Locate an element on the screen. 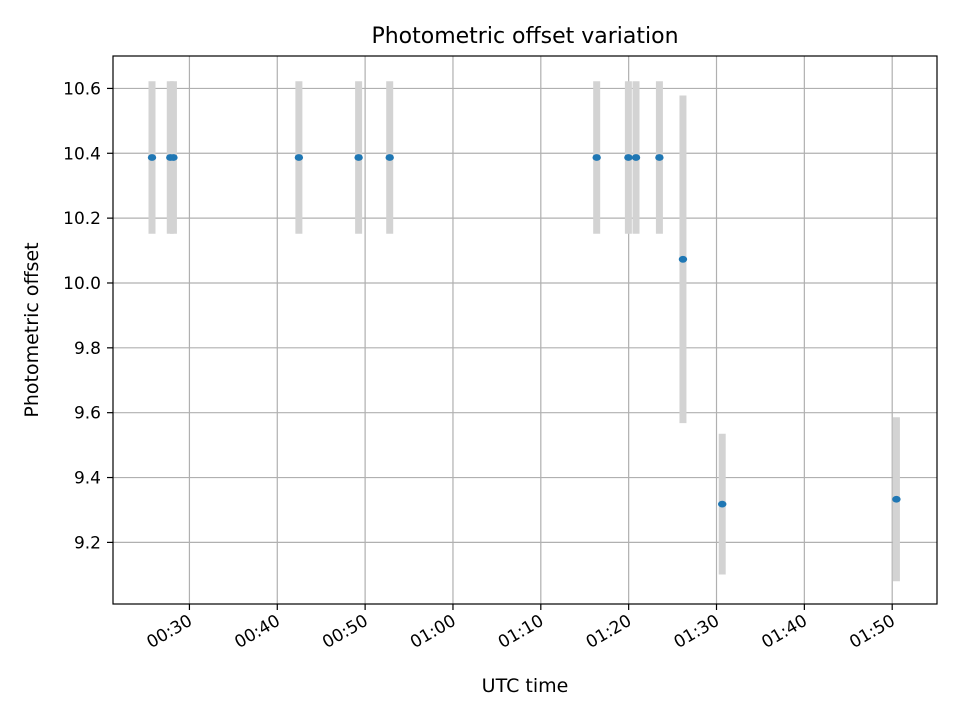 Image resolution: width=960 pixels, height=720 pixels. y-axis-ticks: 9.2 9.4 9.6 9.8 10.0 10.2 10.4 10.6 is located at coordinates (88, 316).